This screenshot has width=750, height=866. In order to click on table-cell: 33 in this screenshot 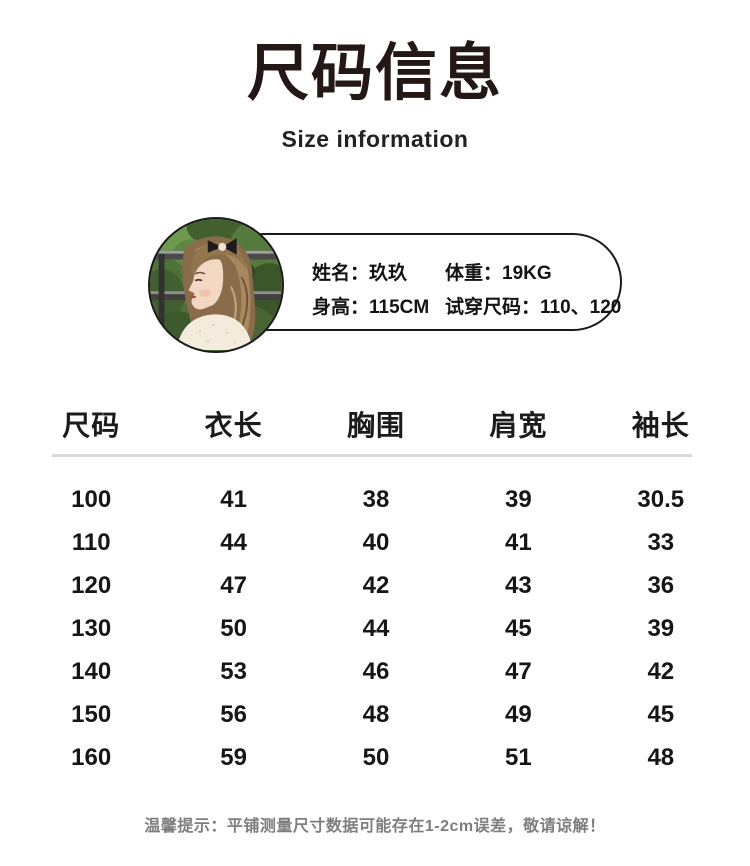, I will do `click(661, 542)`.